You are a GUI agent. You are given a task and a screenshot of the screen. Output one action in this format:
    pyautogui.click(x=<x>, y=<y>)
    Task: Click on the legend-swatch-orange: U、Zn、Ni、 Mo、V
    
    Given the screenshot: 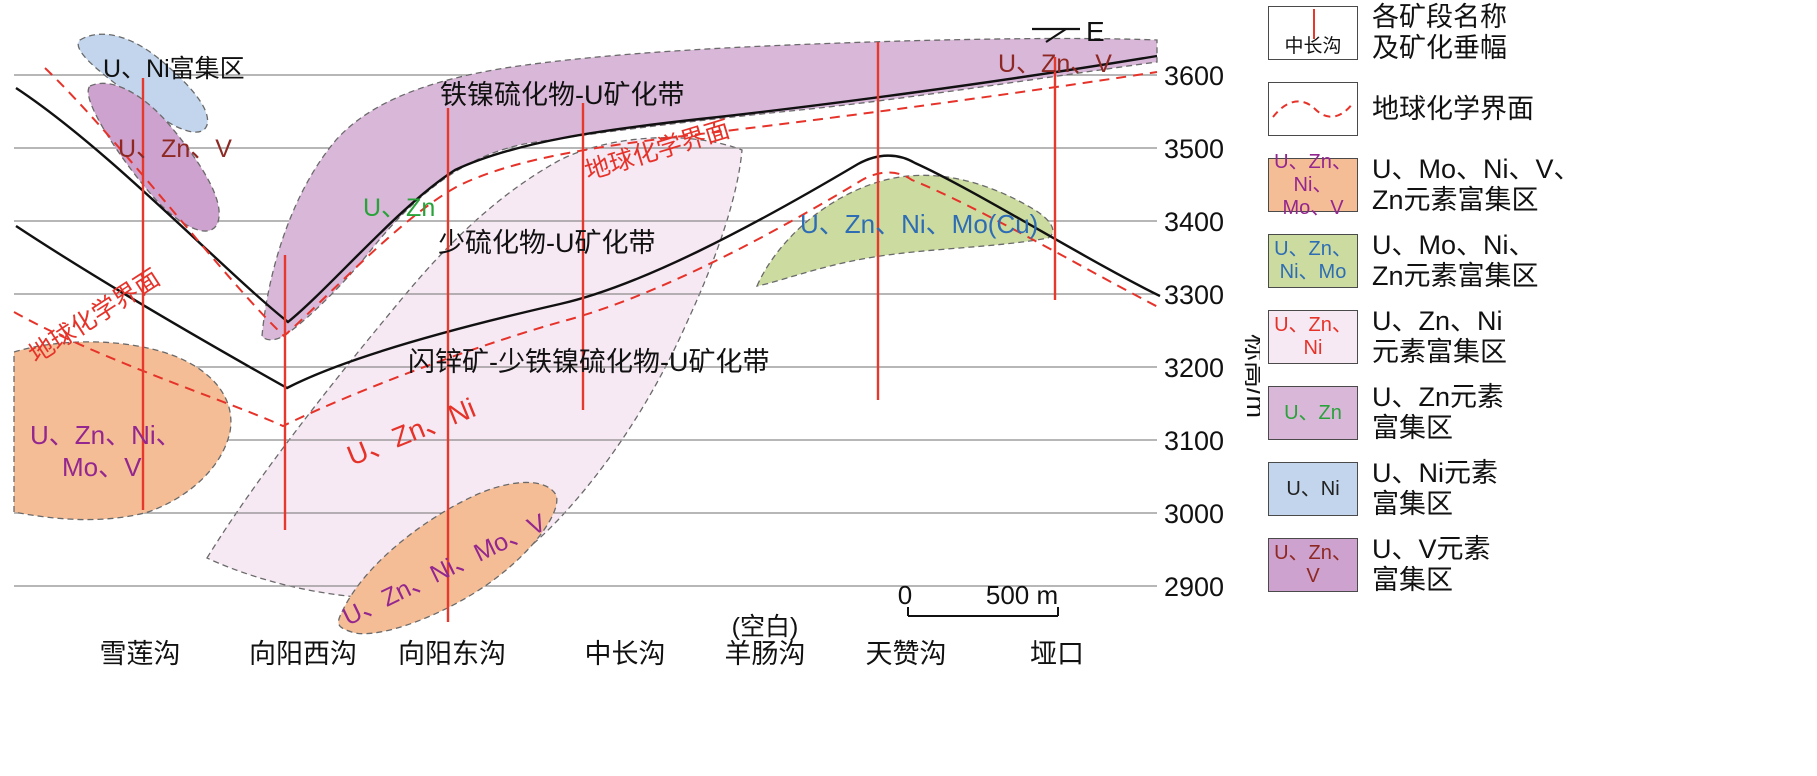 What is the action you would take?
    pyautogui.click(x=1313, y=185)
    